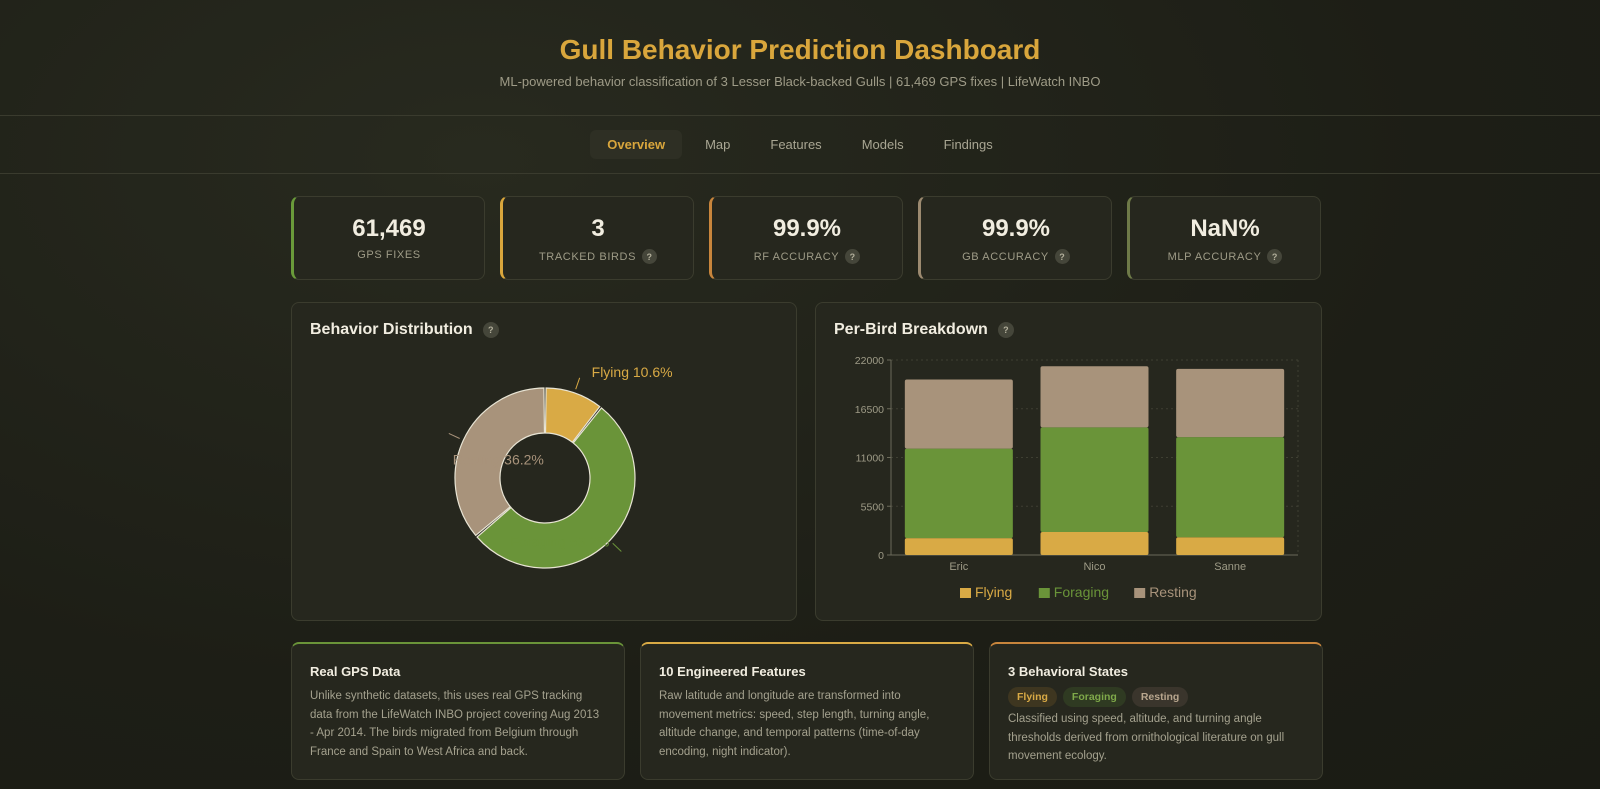  I want to click on bar-eric-resting, so click(958, 414).